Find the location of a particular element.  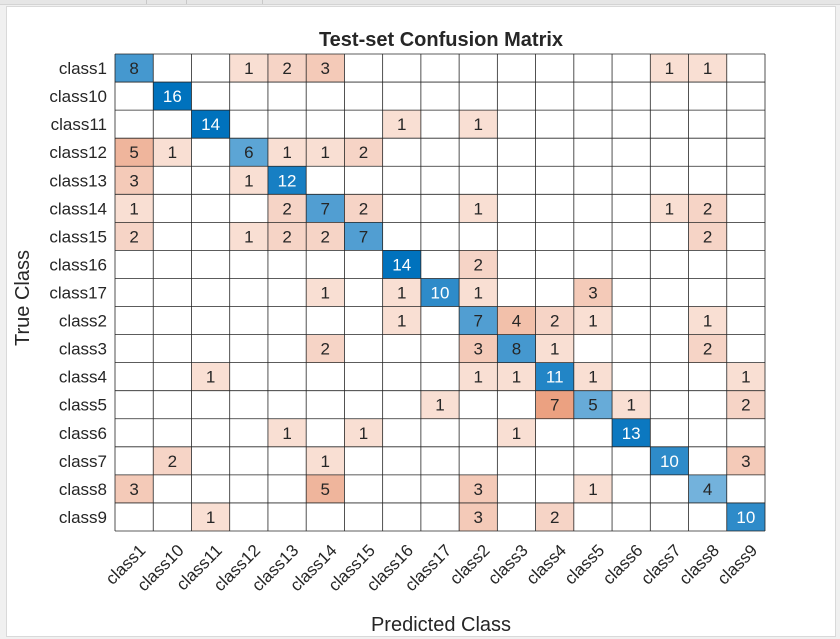

y-tick-label: class8 is located at coordinates (83, 489).